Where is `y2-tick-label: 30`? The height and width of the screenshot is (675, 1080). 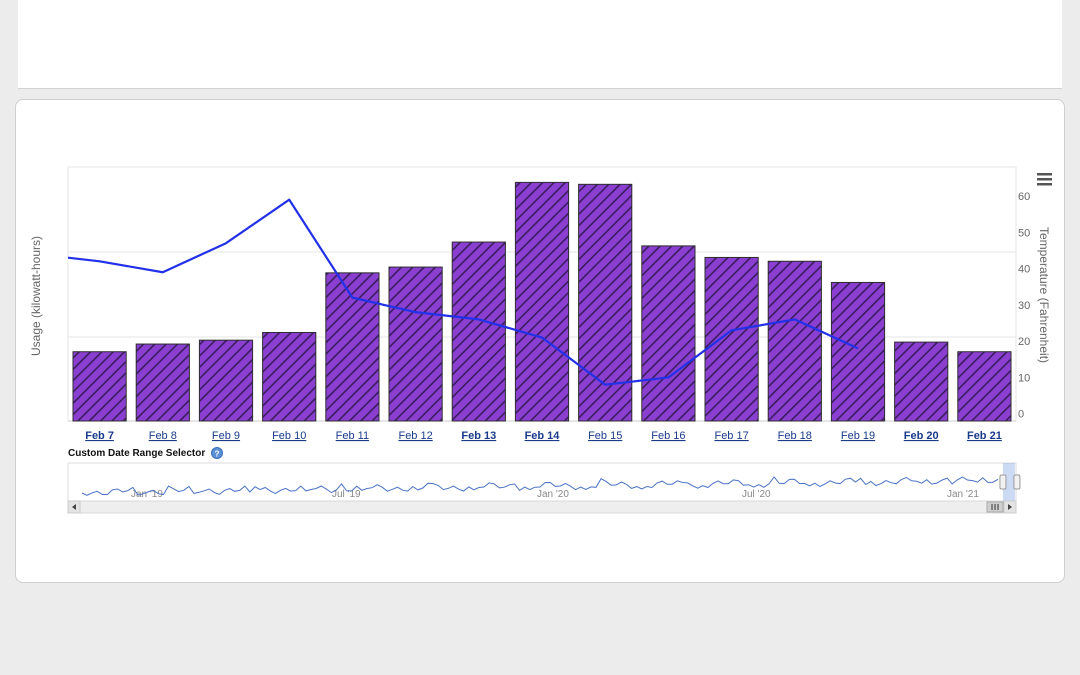 y2-tick-label: 30 is located at coordinates (1024, 306).